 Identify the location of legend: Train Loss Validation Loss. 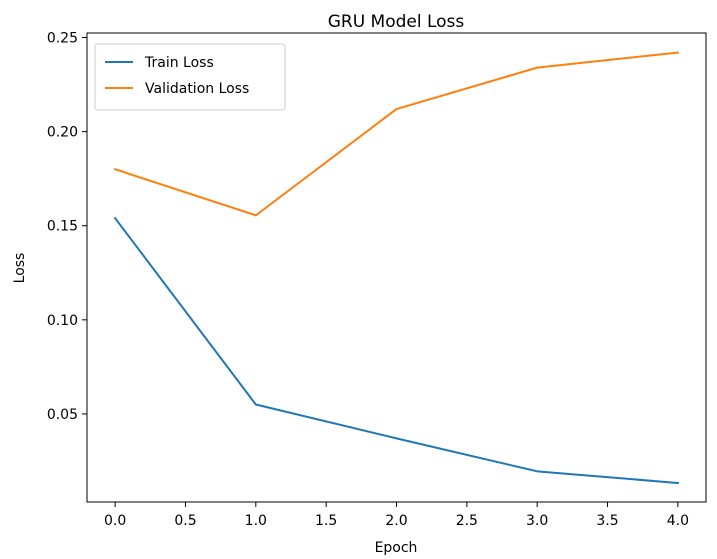
(190, 77).